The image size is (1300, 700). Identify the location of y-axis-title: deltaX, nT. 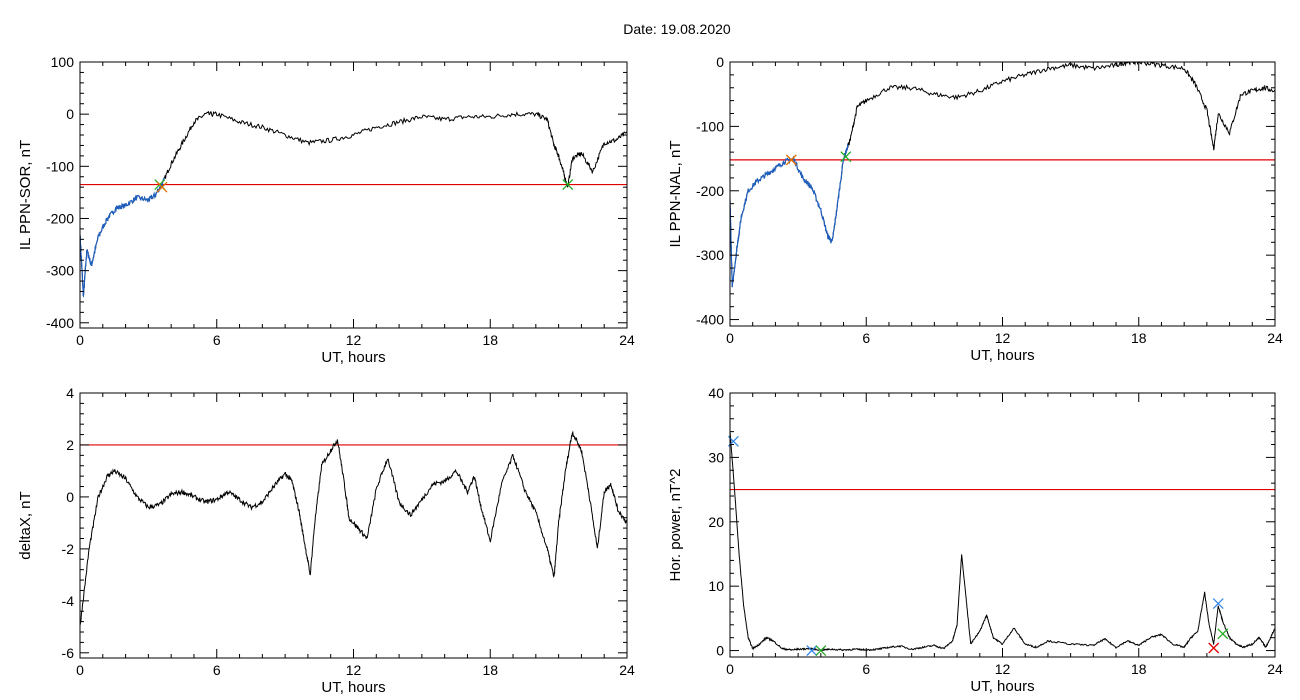
(25, 525).